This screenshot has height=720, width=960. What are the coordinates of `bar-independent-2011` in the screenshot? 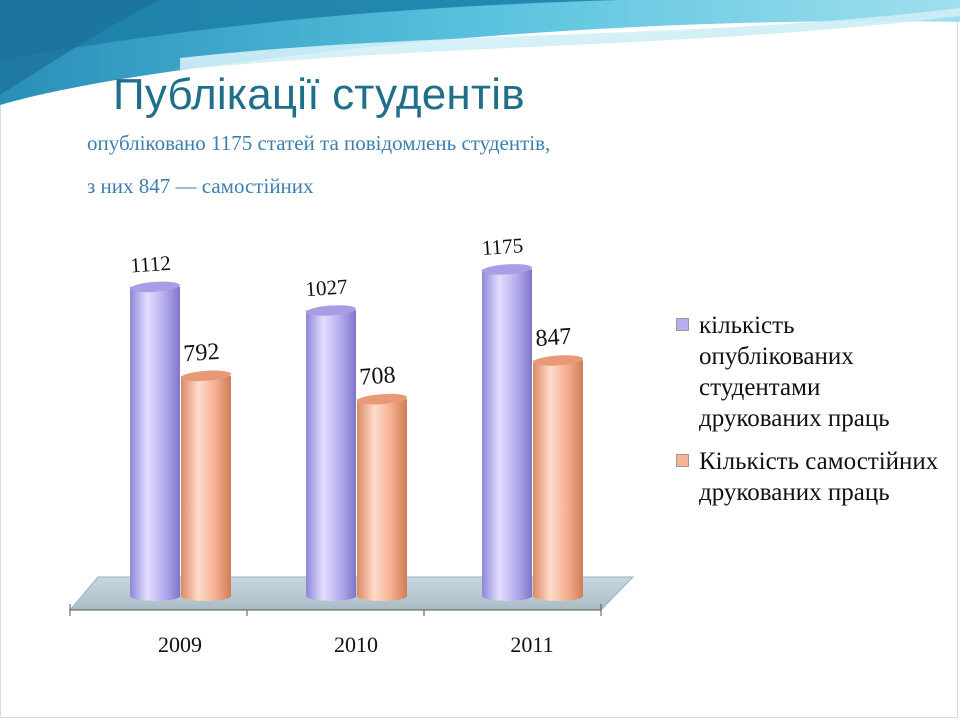 It's located at (558, 478).